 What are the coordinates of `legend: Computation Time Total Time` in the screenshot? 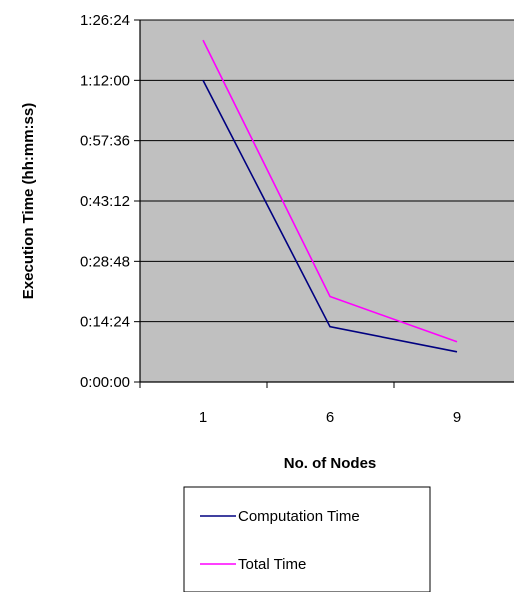 It's located at (307, 539).